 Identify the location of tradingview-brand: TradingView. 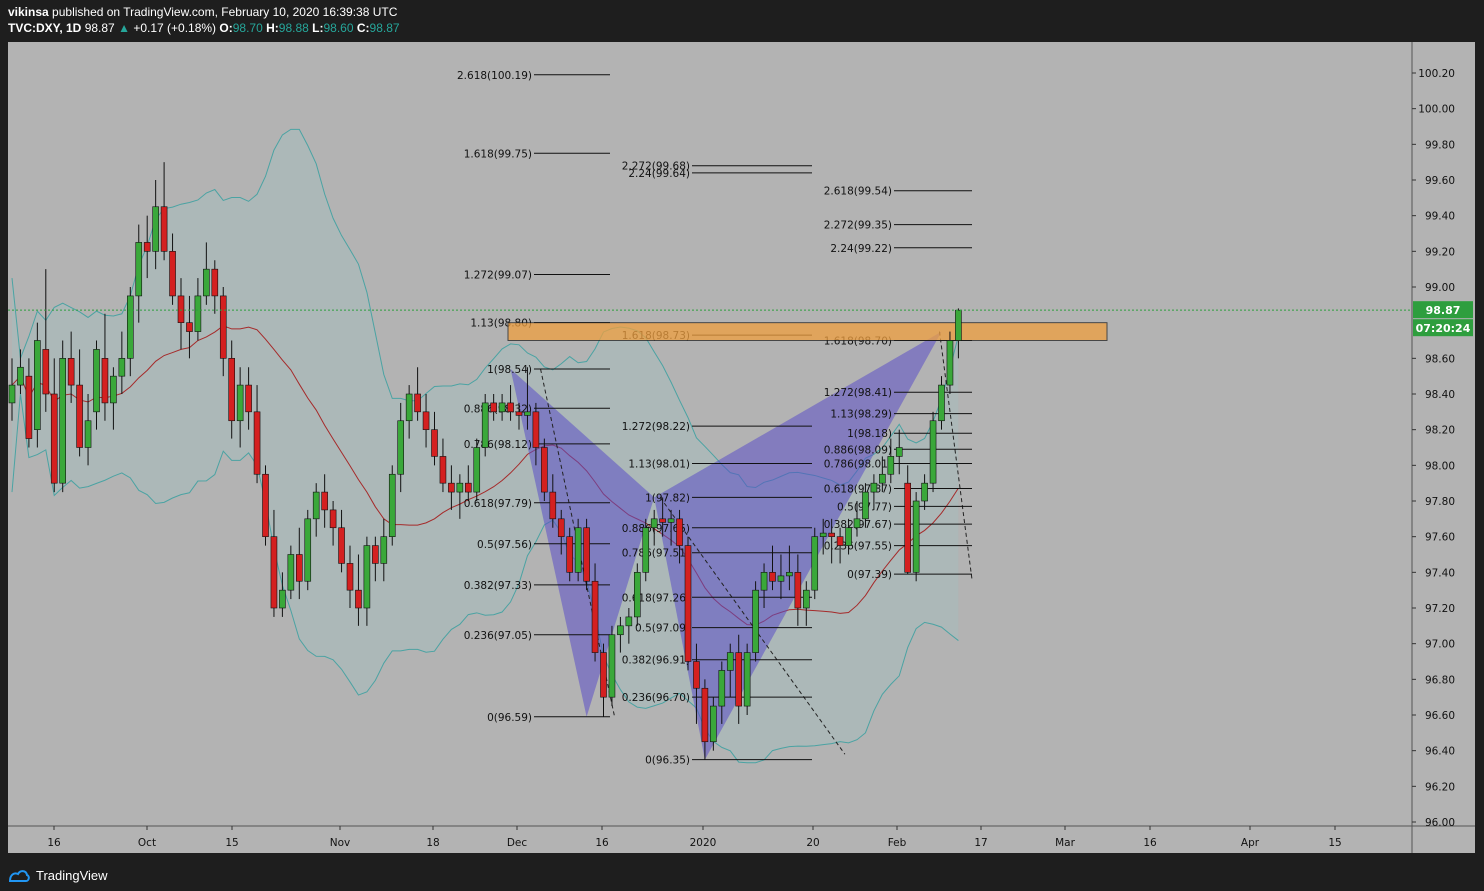
(72, 875).